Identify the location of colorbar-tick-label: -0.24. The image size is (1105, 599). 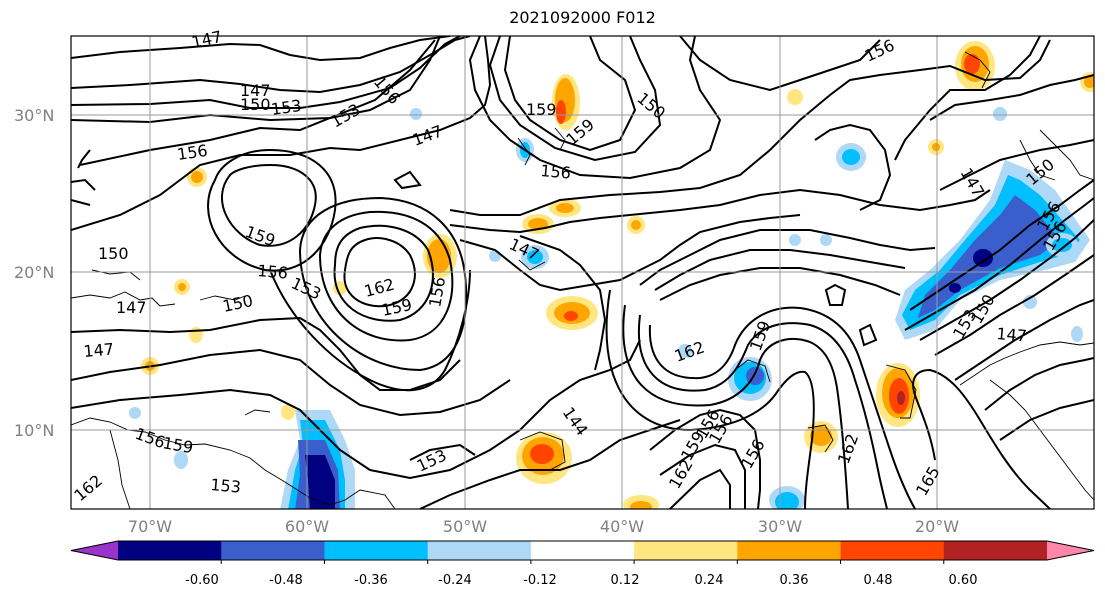
(455, 580).